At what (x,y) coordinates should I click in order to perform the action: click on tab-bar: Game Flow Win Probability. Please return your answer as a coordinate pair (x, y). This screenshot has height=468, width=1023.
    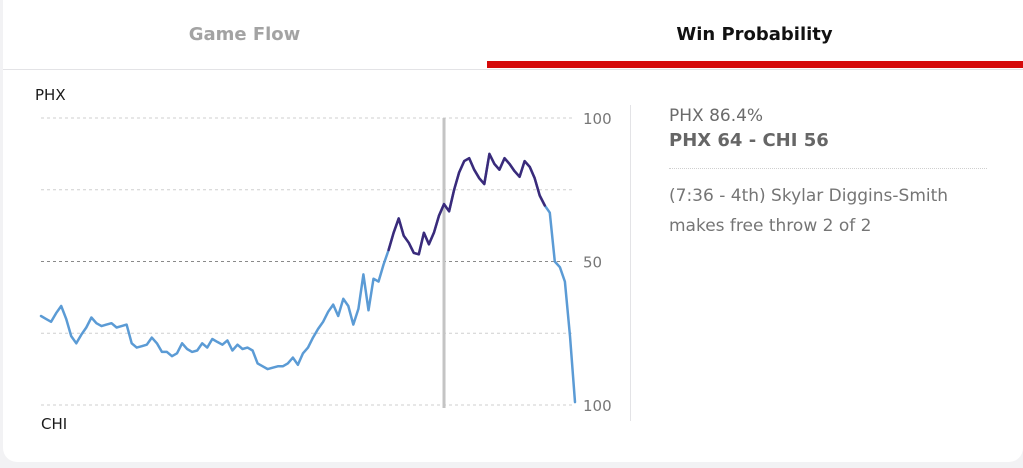
    Looking at the image, I should click on (513, 35).